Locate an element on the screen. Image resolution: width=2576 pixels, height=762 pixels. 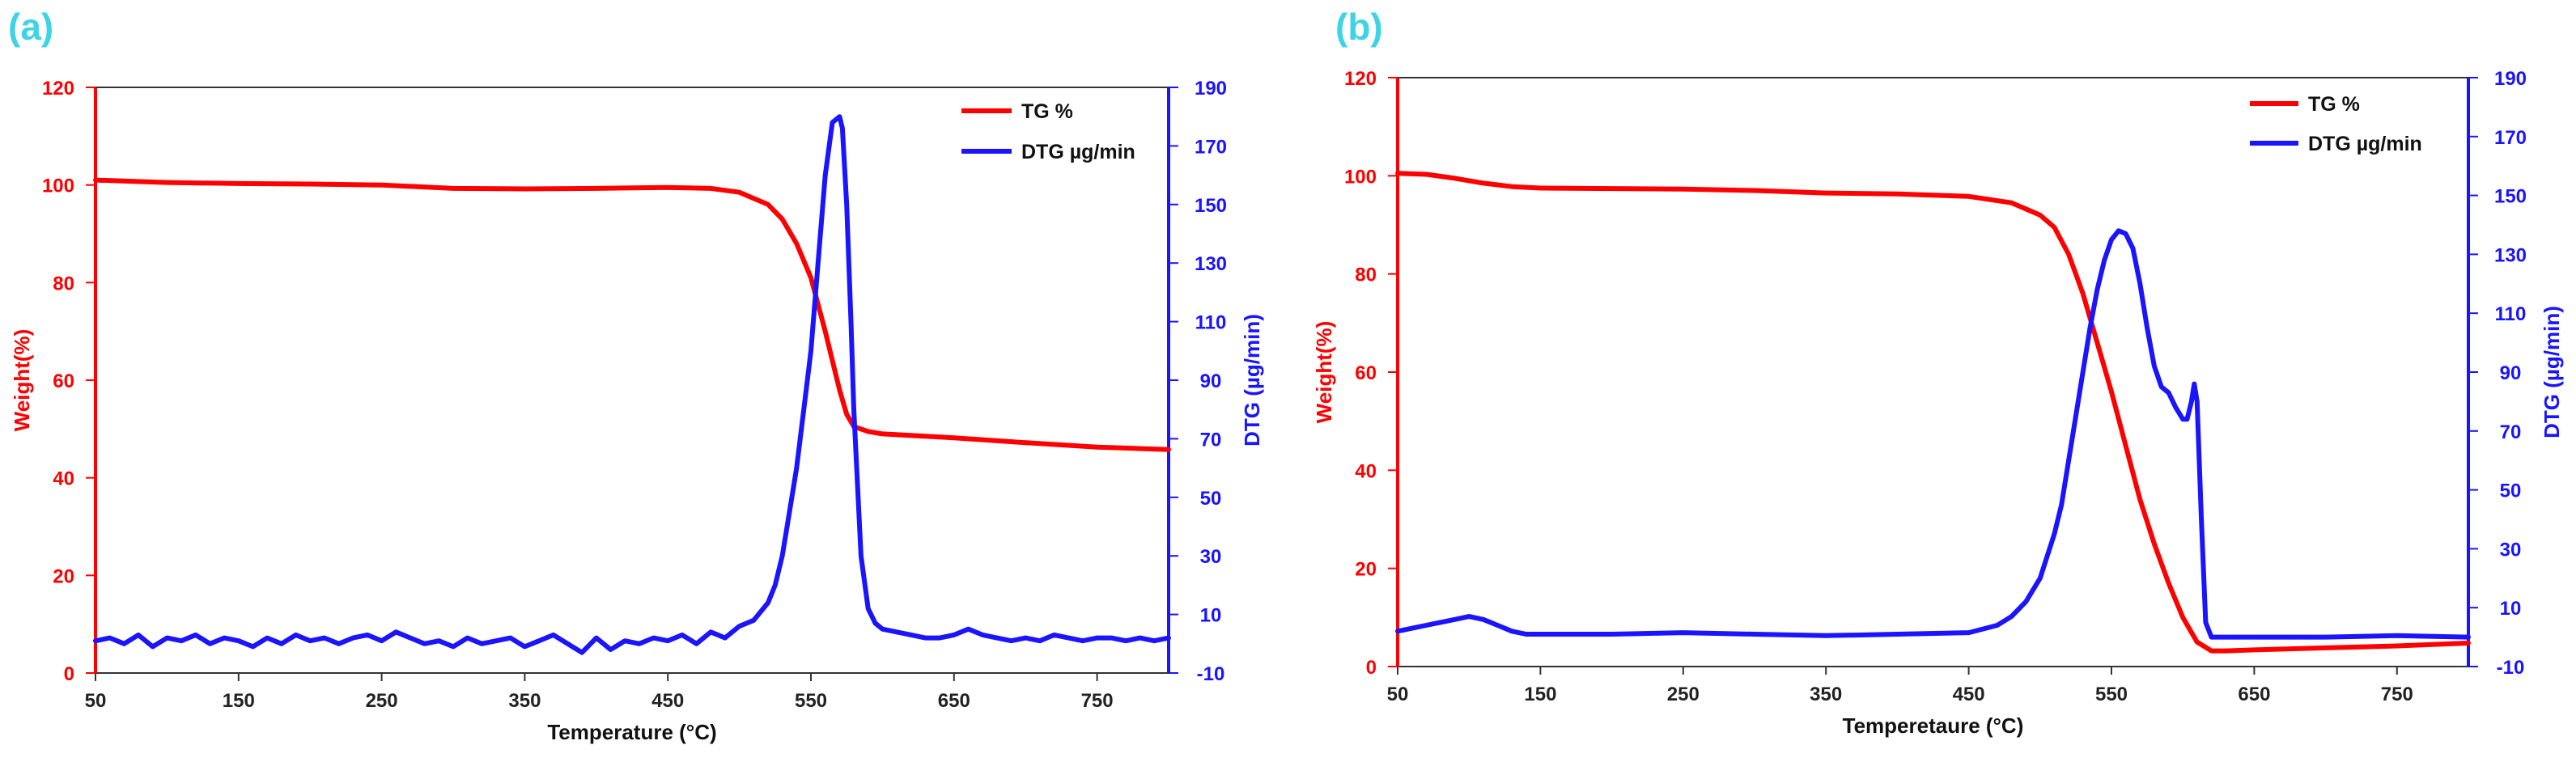
panel-label-b: (b) is located at coordinates (1359, 27).